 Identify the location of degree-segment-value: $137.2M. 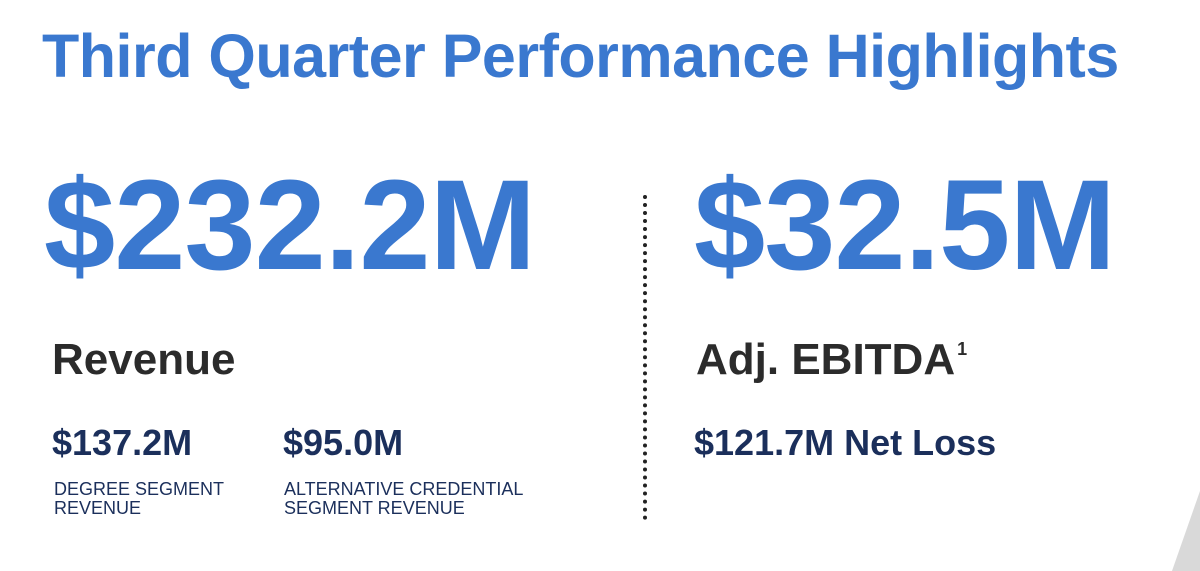
(122, 442).